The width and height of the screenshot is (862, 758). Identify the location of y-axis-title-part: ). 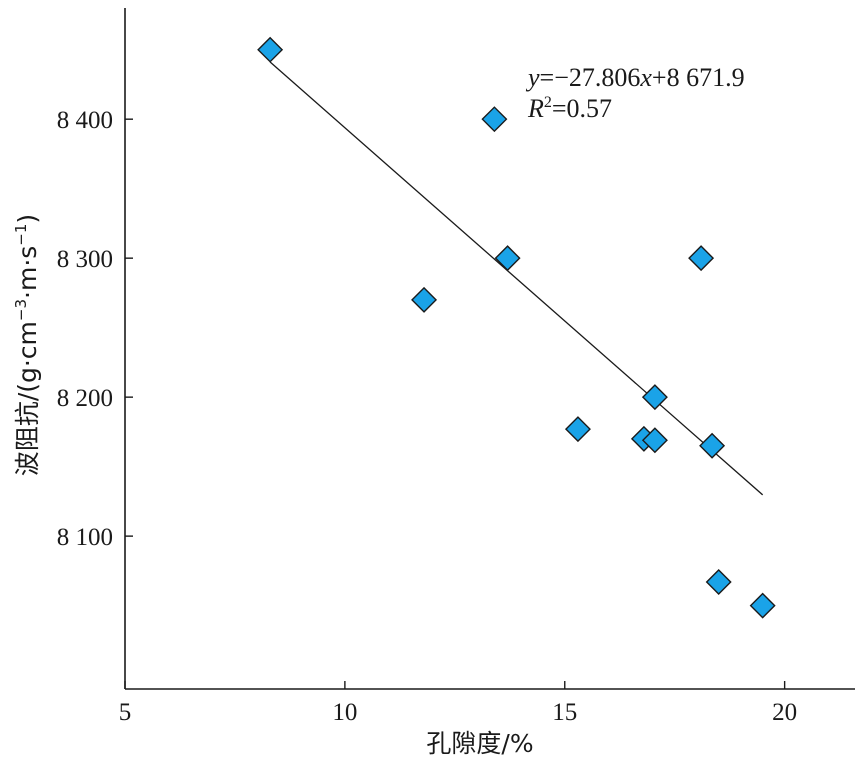
(27, 219).